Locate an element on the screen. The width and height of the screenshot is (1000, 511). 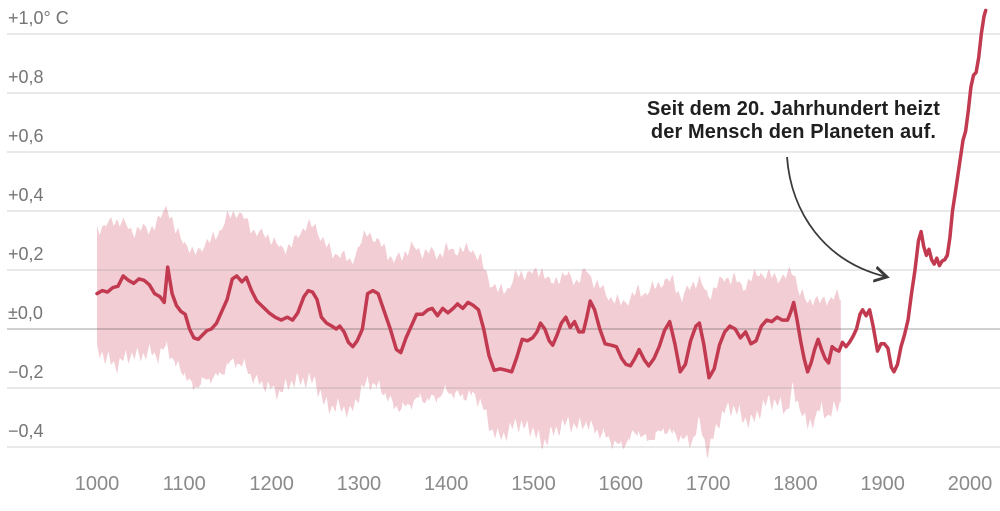
x-tick-label: 1700 is located at coordinates (708, 484).